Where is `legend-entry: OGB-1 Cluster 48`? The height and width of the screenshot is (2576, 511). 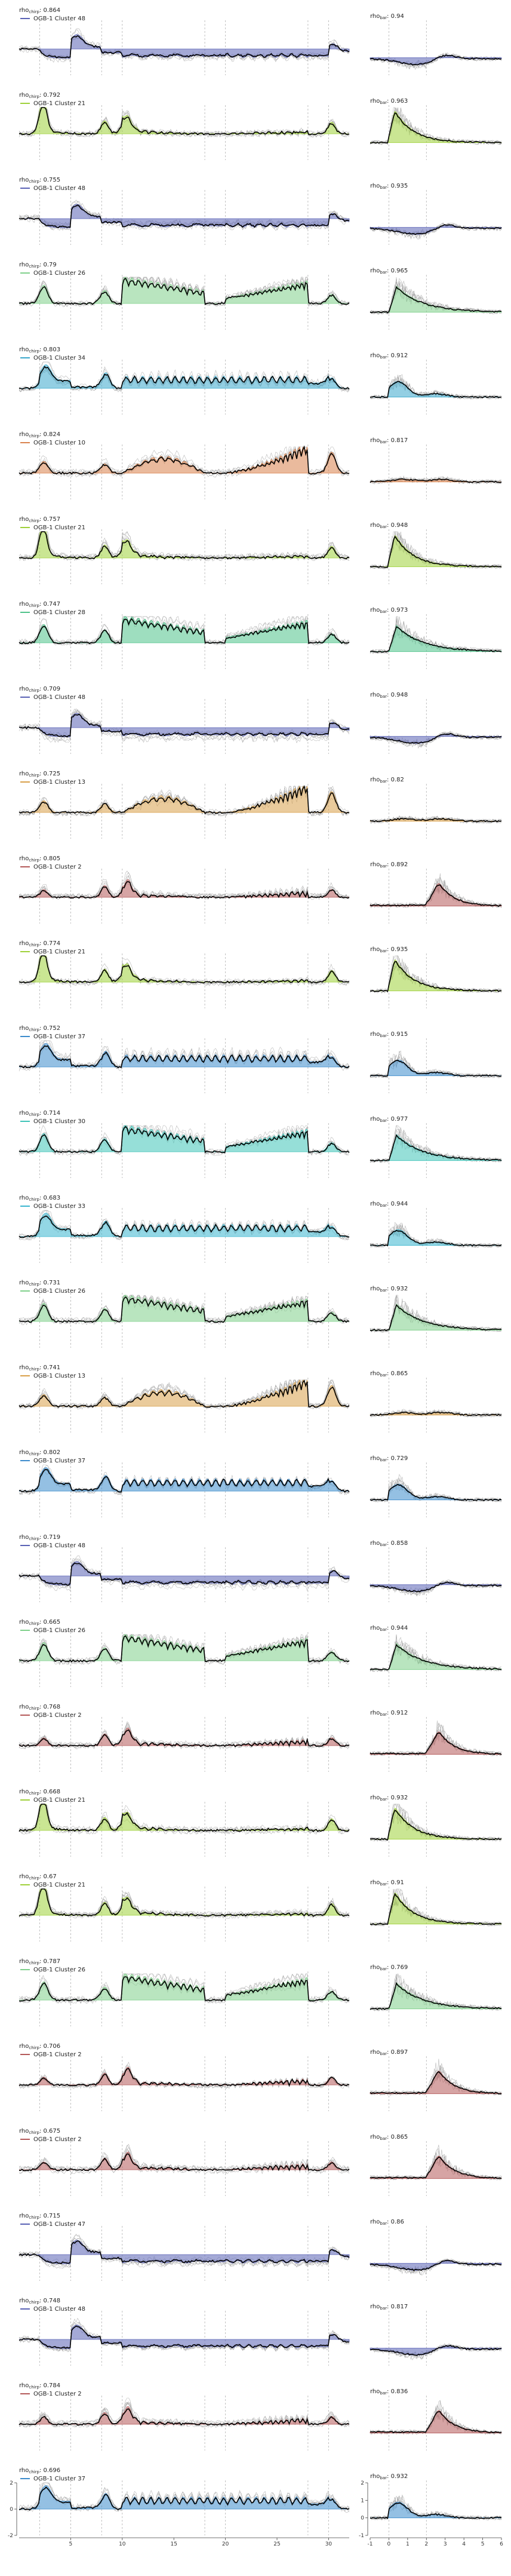
legend-entry: OGB-1 Cluster 48 is located at coordinates (59, 1546).